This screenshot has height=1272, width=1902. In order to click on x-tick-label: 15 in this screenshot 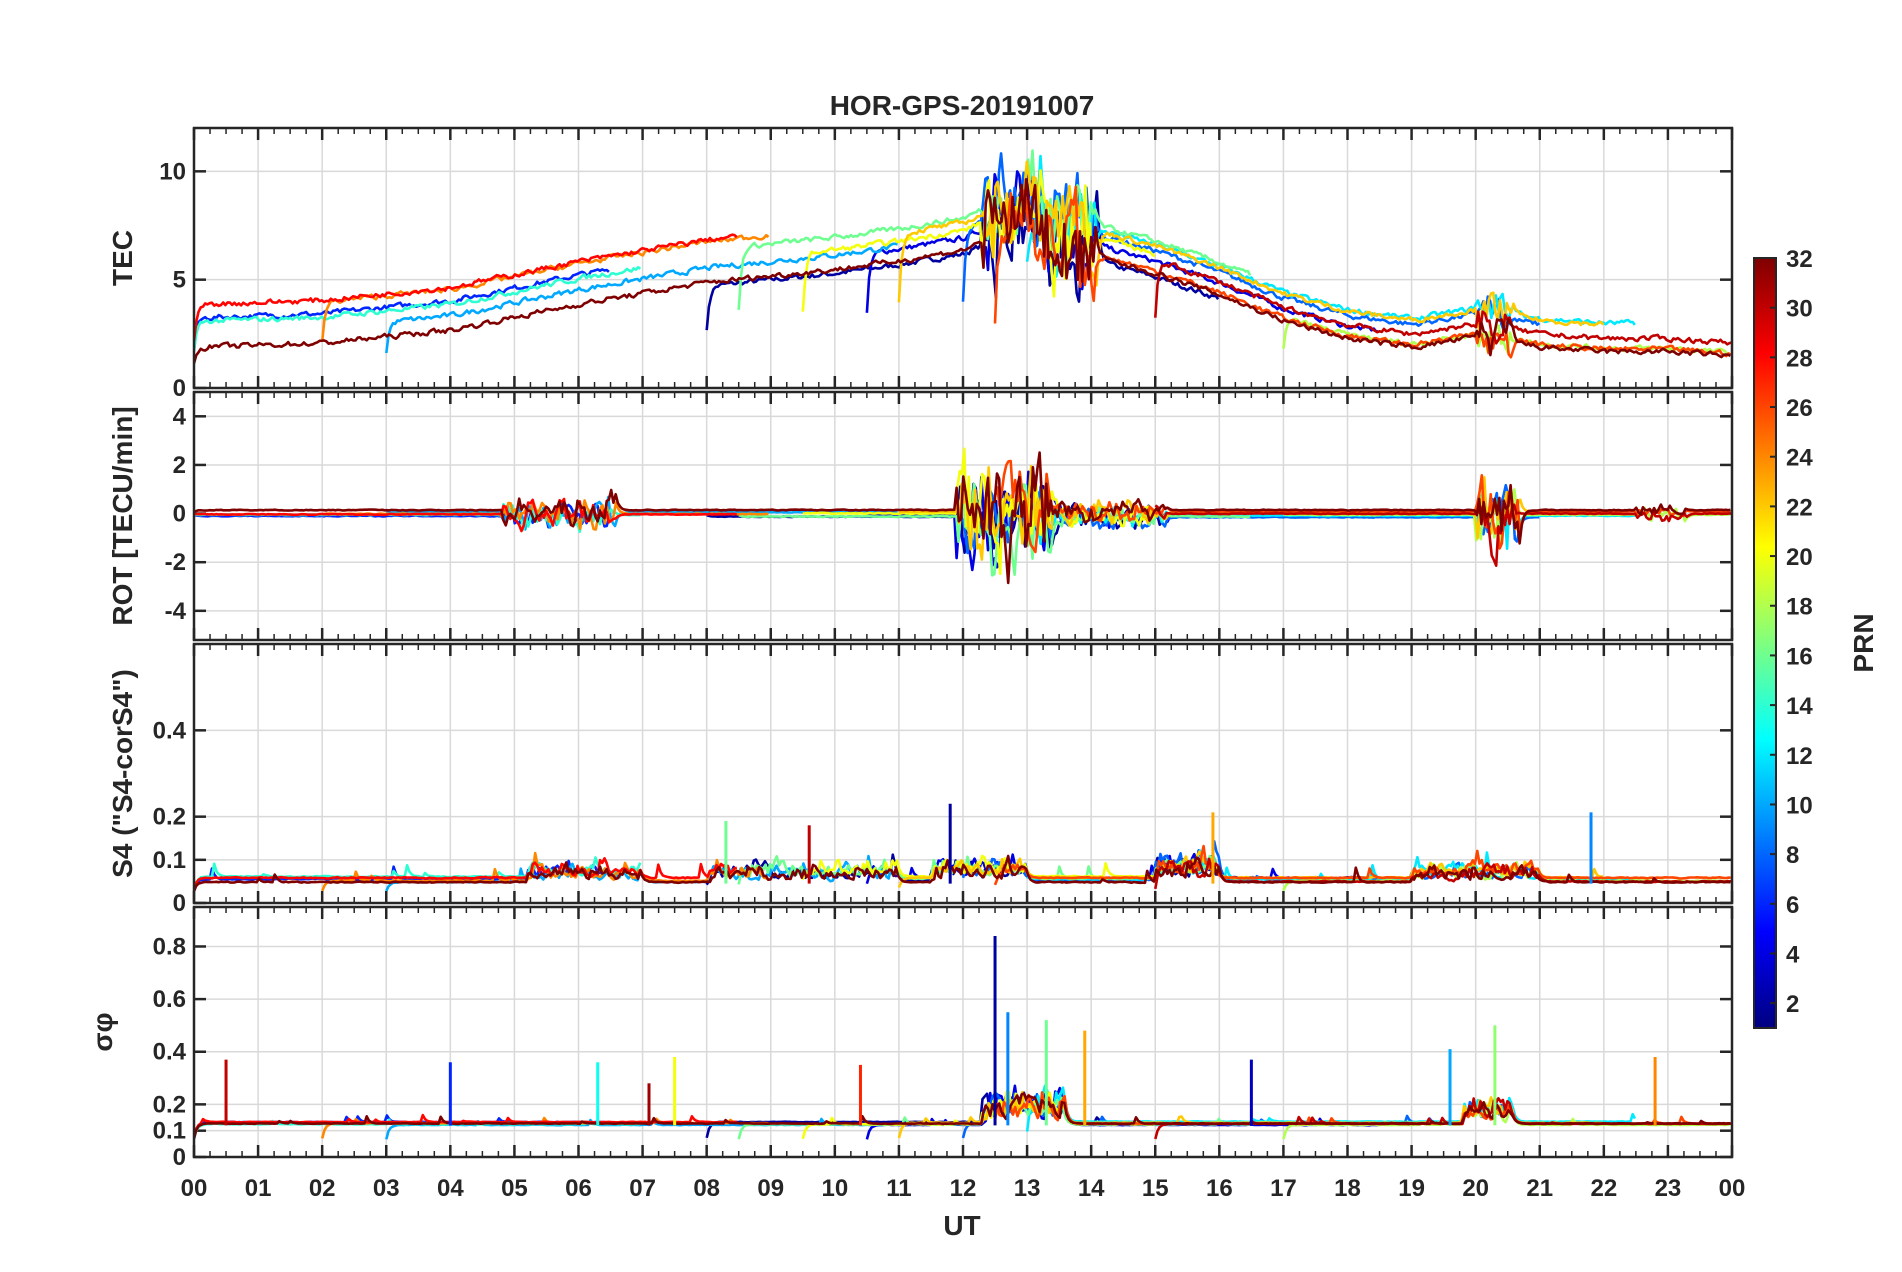, I will do `click(1155, 1188)`.